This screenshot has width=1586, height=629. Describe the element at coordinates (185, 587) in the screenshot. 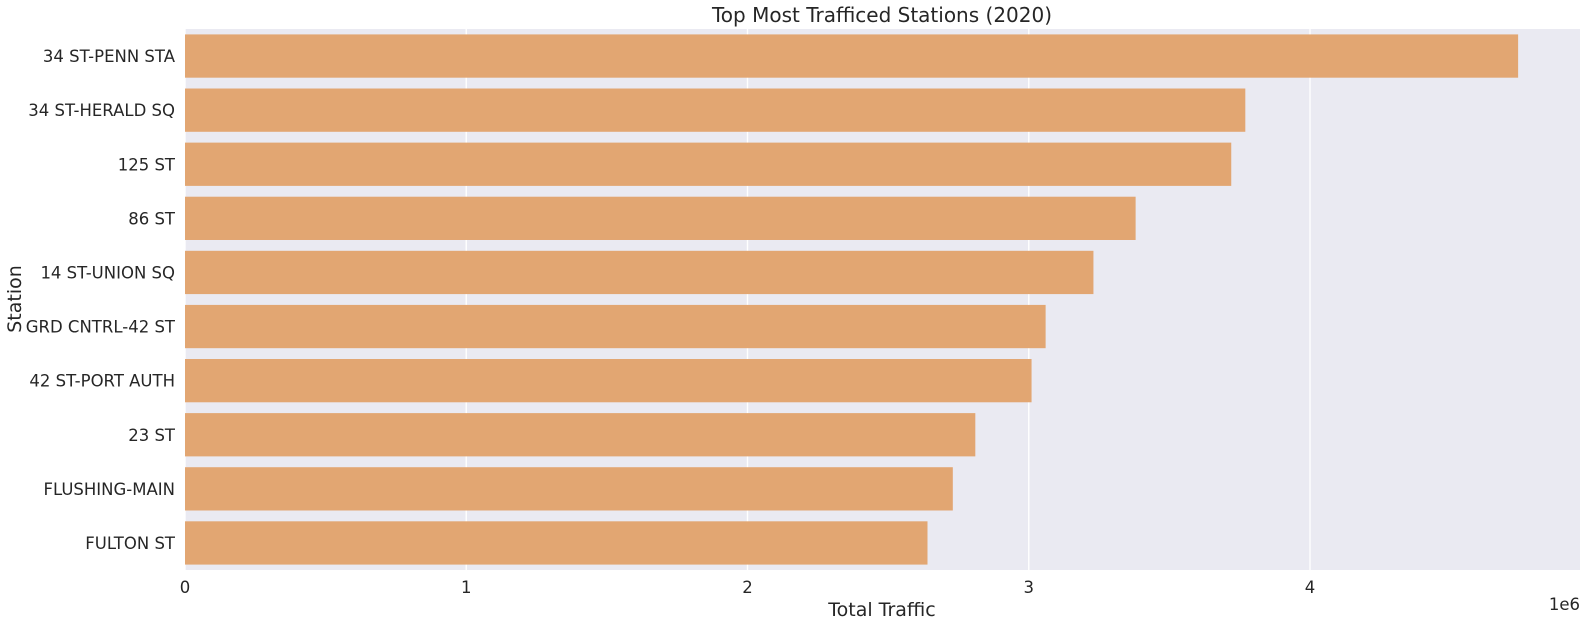

I see `x-tick-label: 0` at that location.